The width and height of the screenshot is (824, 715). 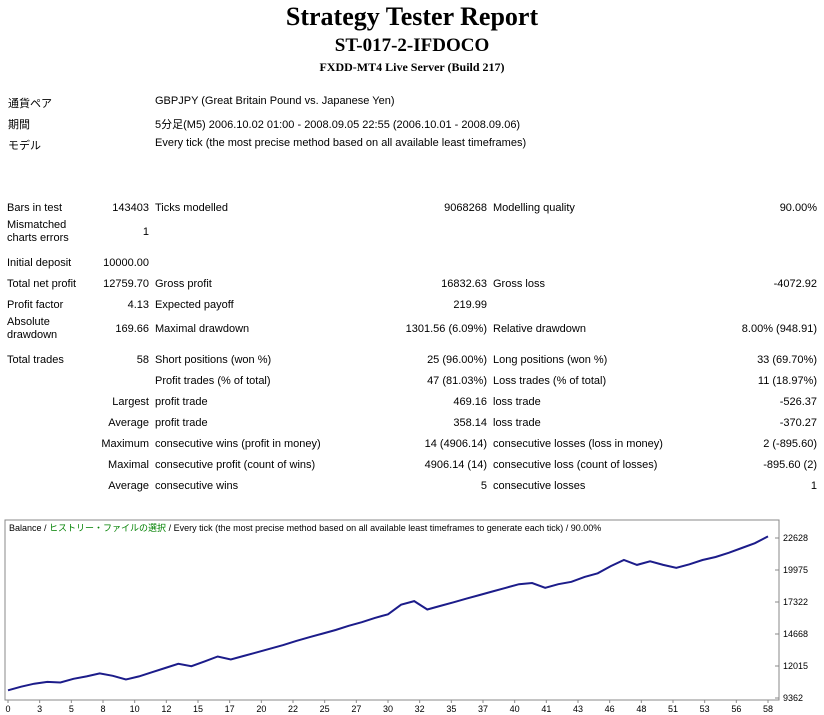 I want to click on stat-label: Total net profit, so click(x=42, y=284).